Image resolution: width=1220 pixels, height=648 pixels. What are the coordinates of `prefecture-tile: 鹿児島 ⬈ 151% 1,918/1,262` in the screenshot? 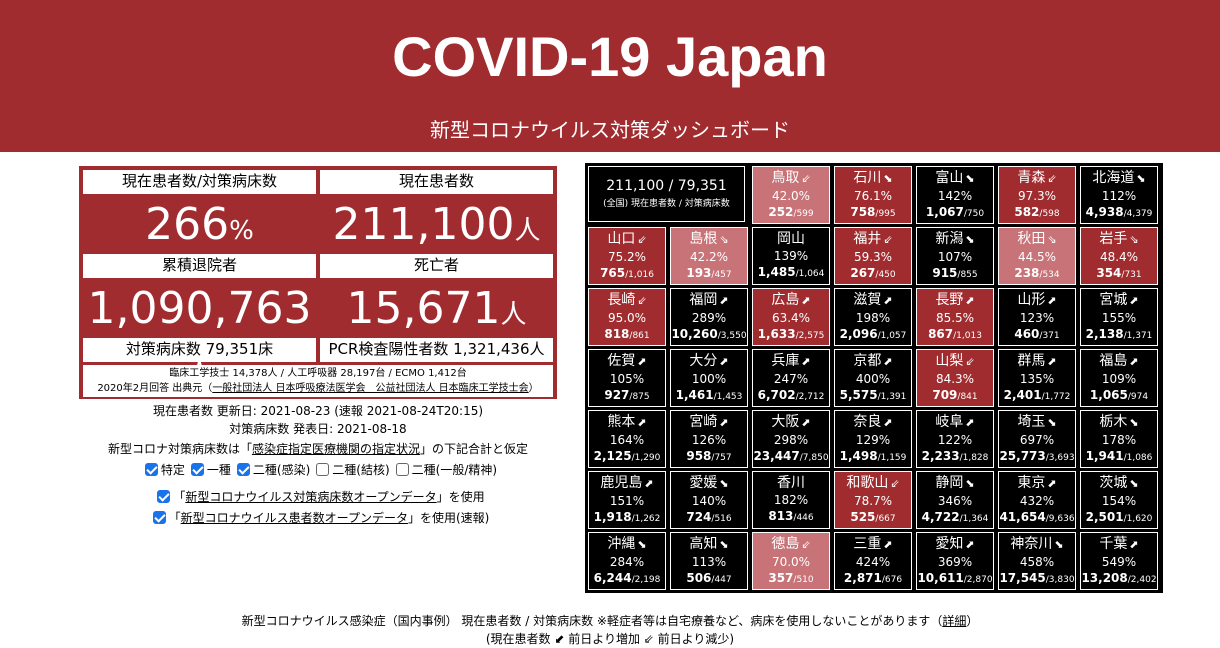 It's located at (627, 500).